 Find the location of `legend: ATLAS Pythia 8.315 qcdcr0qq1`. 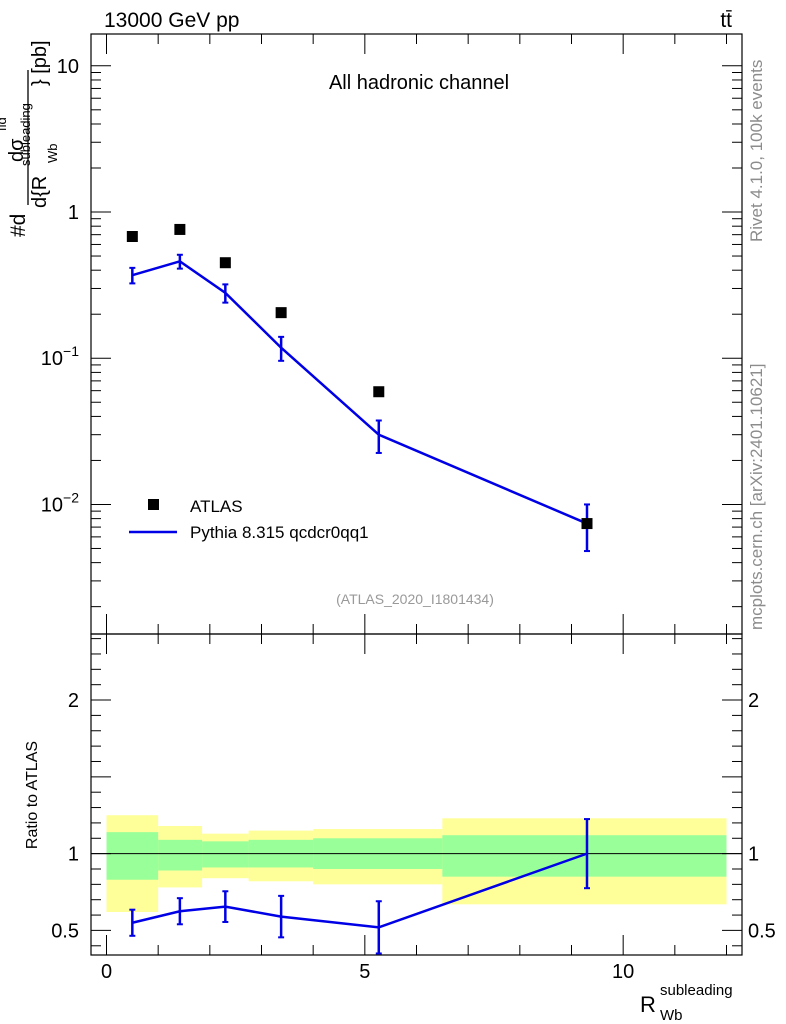

legend: ATLAS Pythia 8.315 qcdcr0qq1 is located at coordinates (249, 519).